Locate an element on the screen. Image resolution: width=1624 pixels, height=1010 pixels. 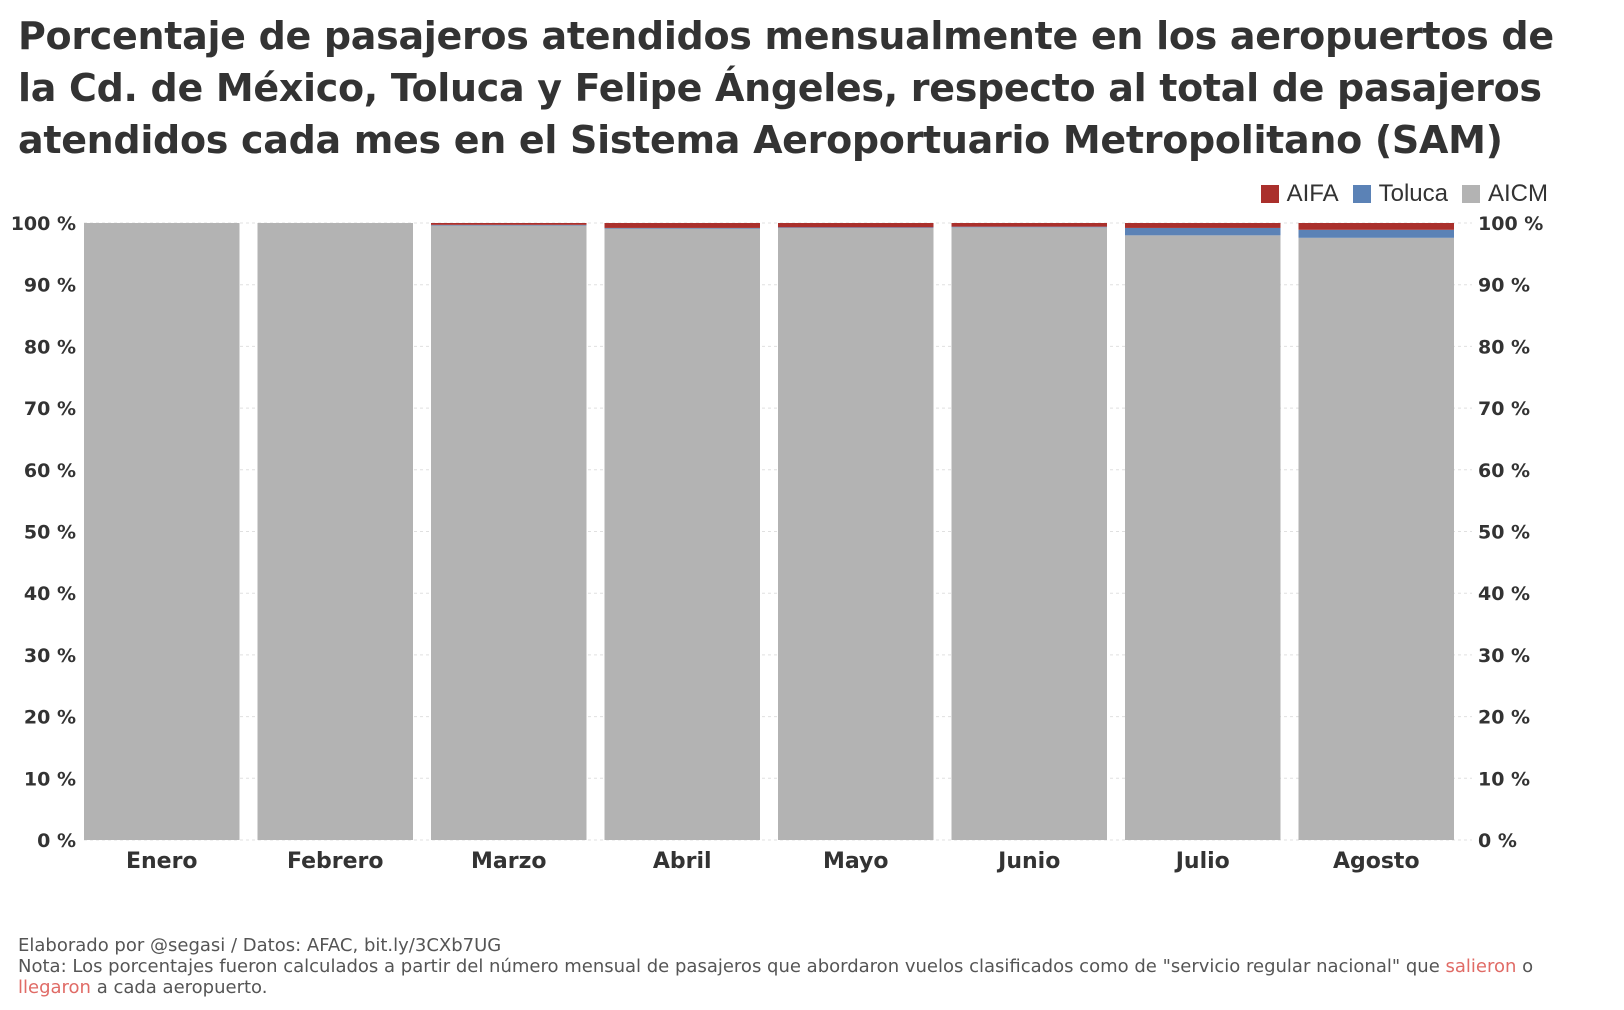
bar-segment-aifa-agosto is located at coordinates (1376, 226).